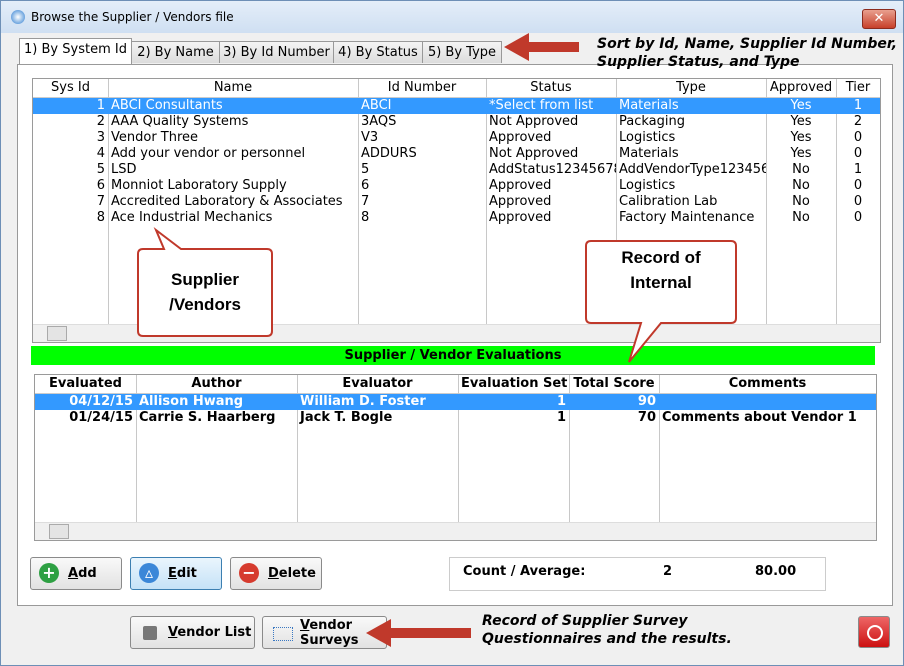  I want to click on callout, so click(205, 281).